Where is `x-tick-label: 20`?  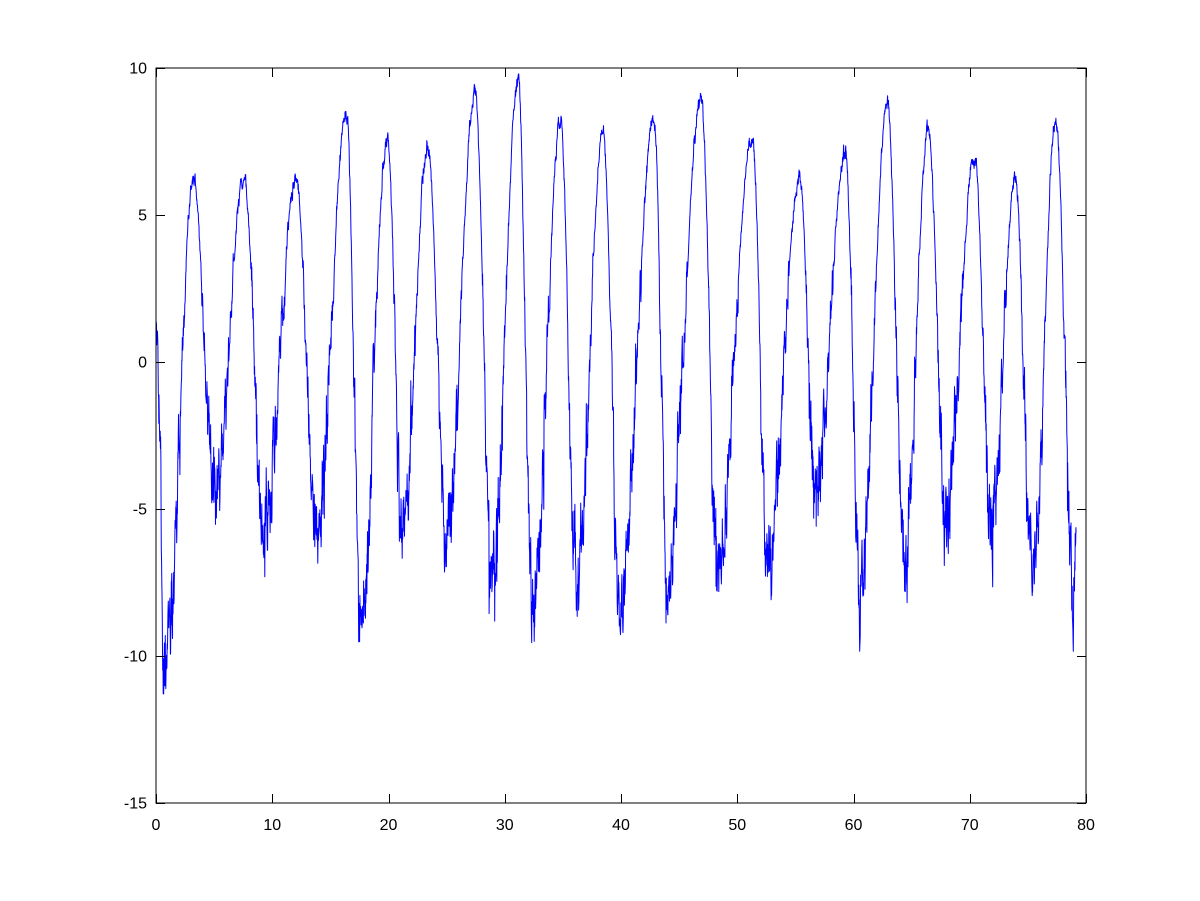
x-tick-label: 20 is located at coordinates (389, 825).